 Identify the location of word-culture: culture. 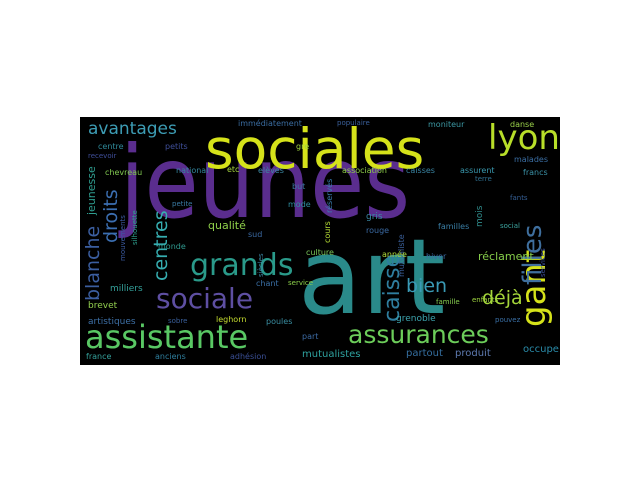
(320, 252).